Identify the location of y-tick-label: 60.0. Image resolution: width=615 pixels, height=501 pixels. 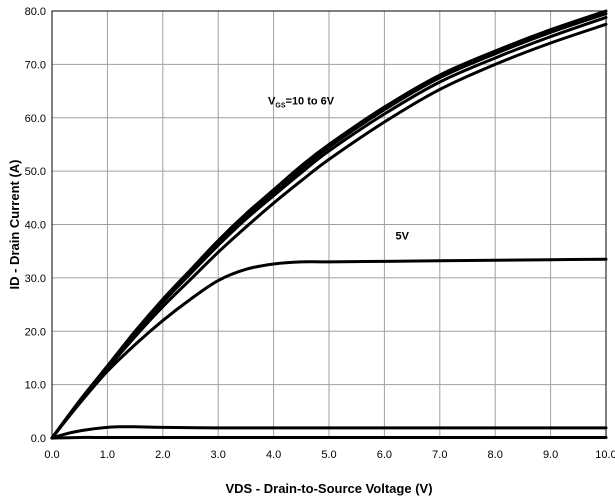
(35, 119).